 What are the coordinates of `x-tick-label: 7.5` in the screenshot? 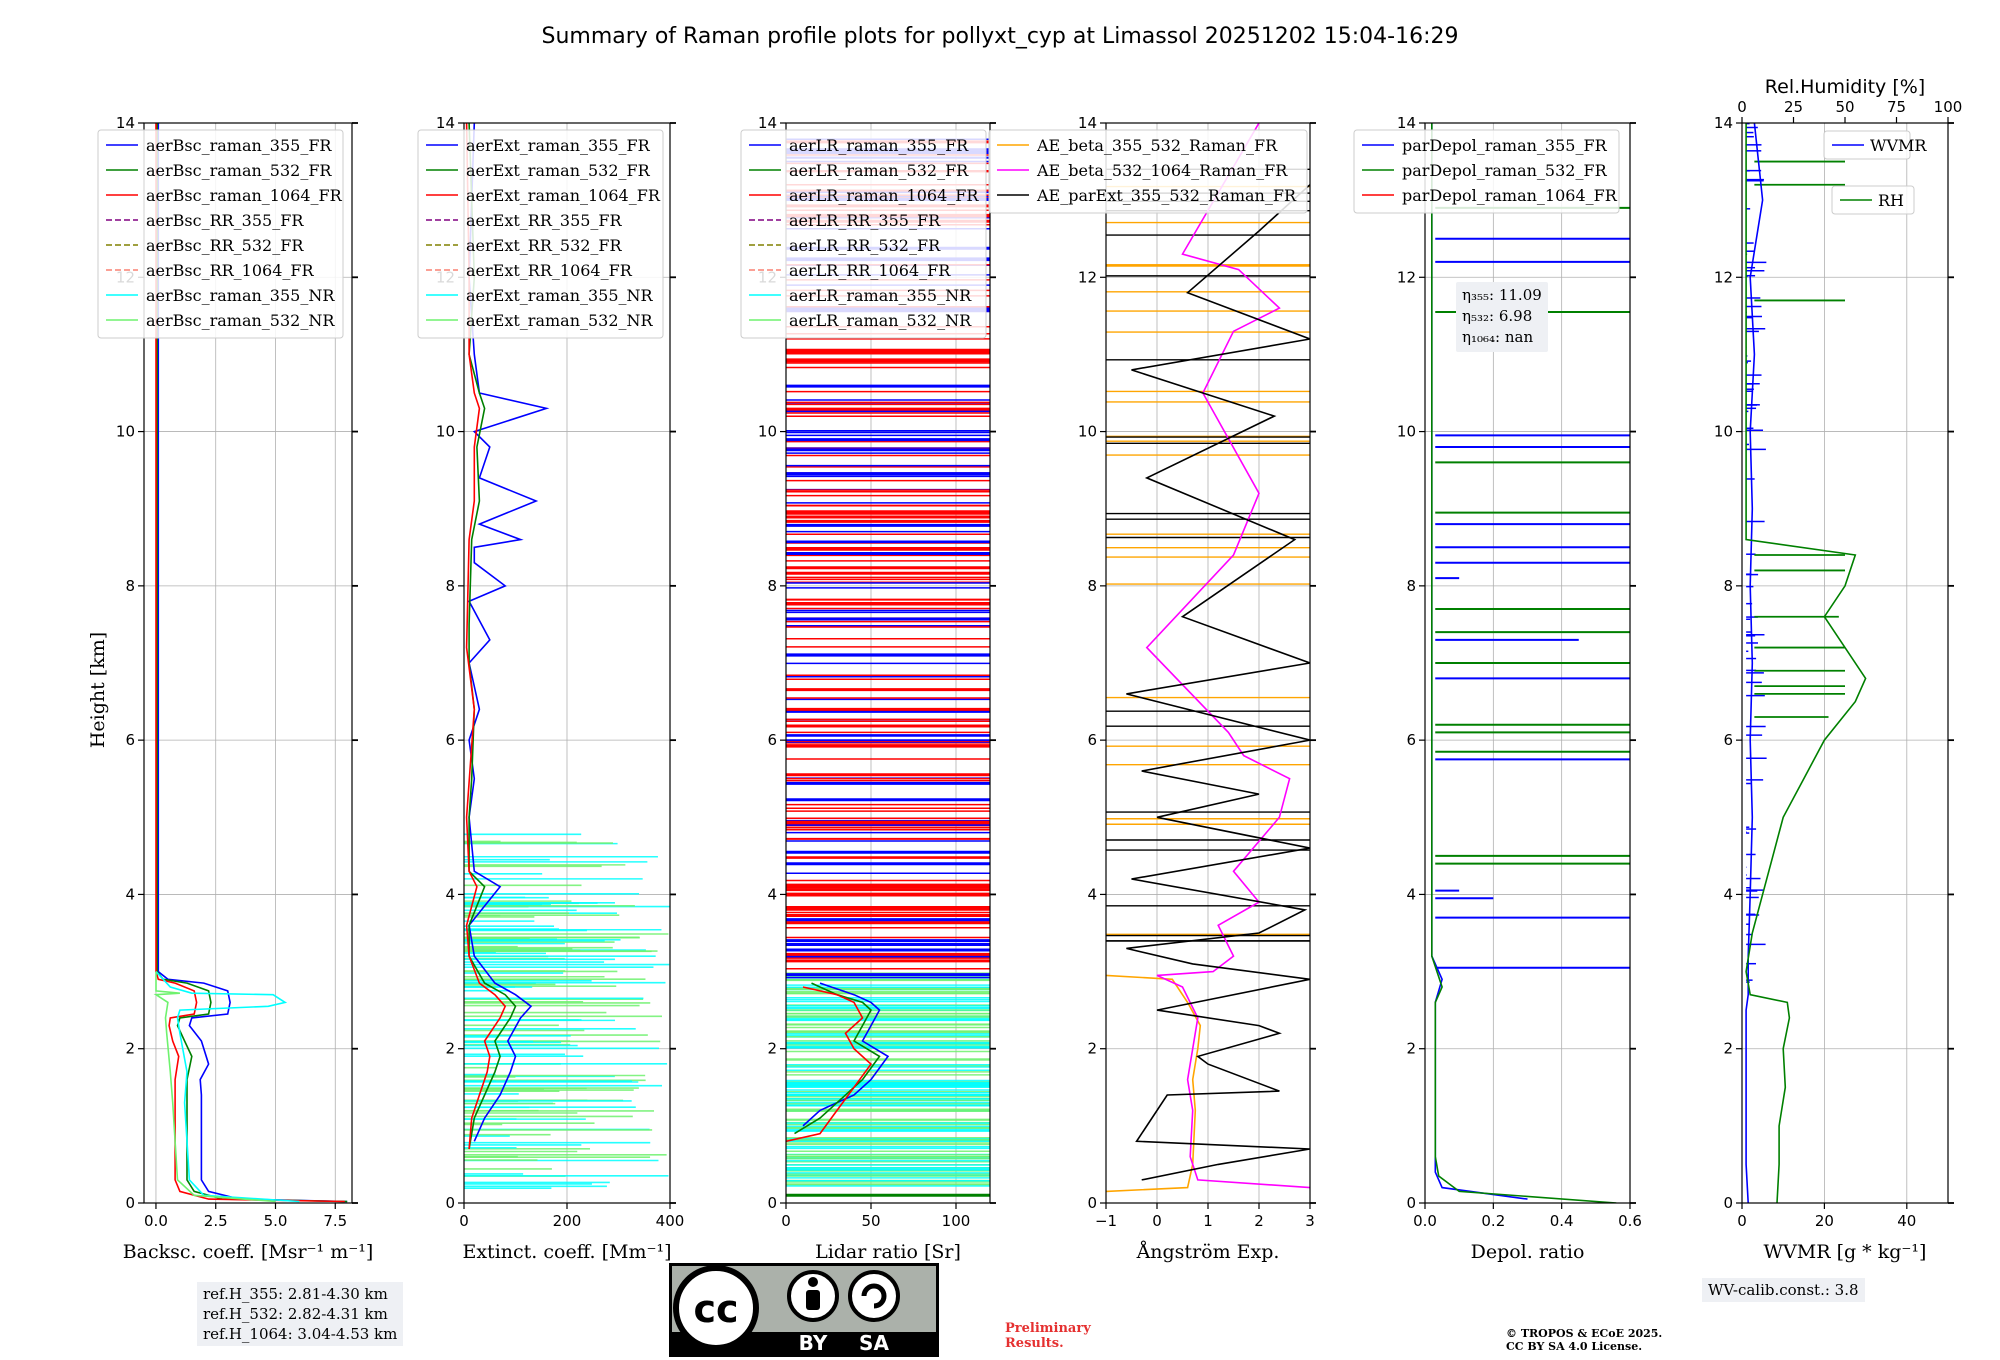 It's located at (335, 1221).